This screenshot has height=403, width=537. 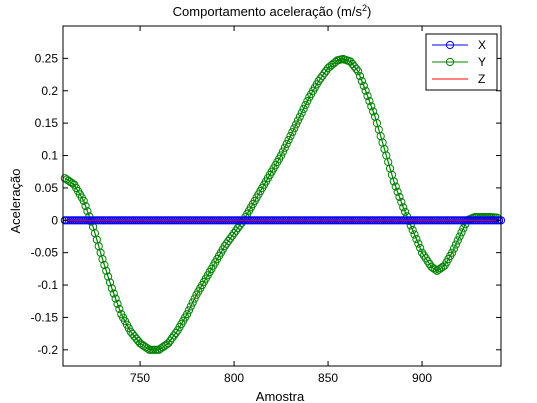 What do you see at coordinates (15, 200) in the screenshot?
I see `y-axis-label: Aceleração` at bounding box center [15, 200].